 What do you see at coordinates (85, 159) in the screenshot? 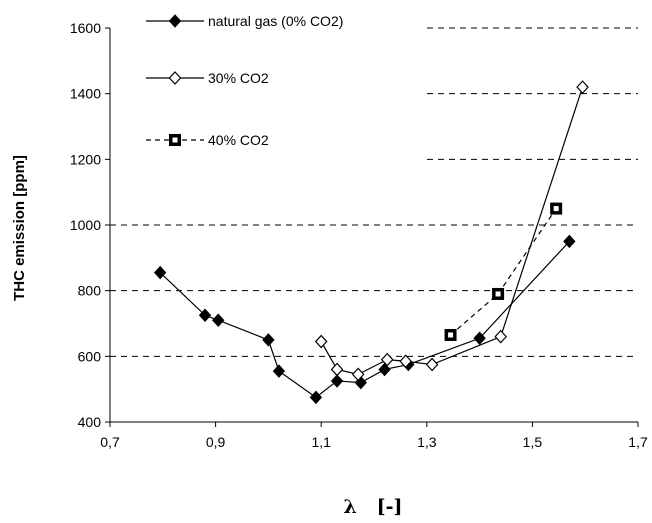
I see `y-tick-label: 1200` at bounding box center [85, 159].